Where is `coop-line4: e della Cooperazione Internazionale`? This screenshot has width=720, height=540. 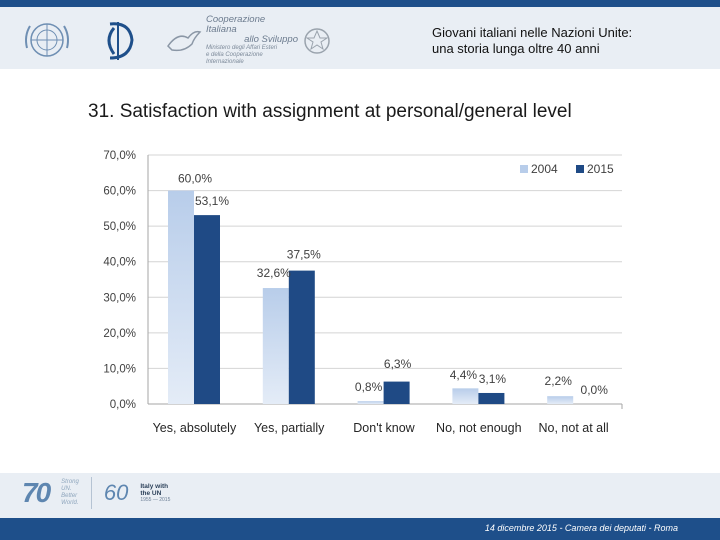
coop-line4: e della Cooperazione Internazionale is located at coordinates (234, 58).